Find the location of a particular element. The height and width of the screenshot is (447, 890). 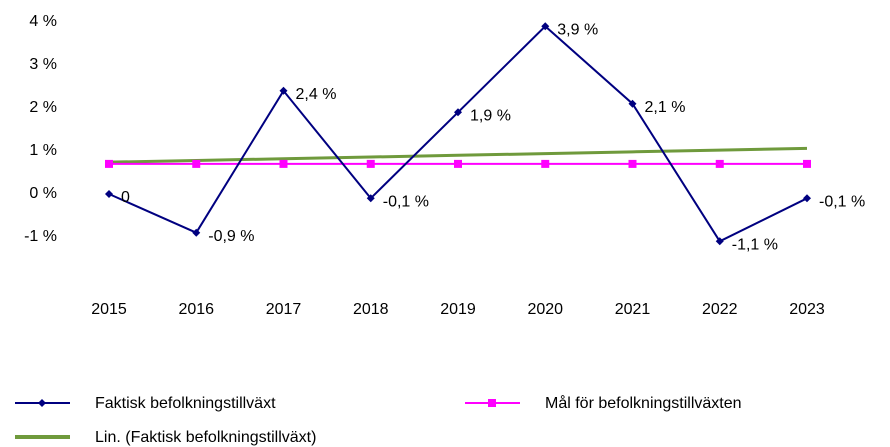

data-label: 2,4 % is located at coordinates (316, 94).